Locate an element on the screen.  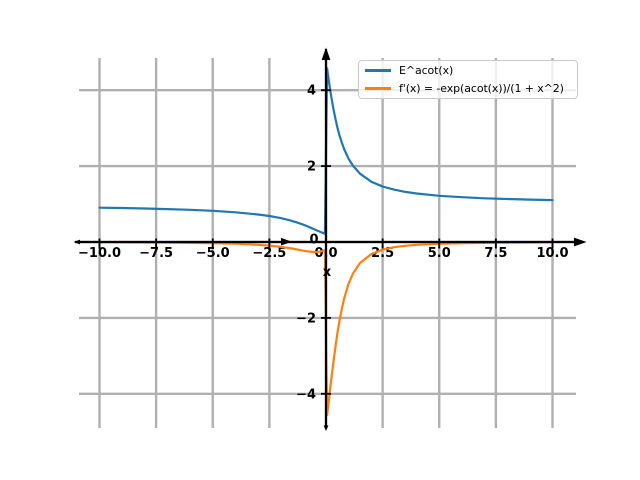
y-axis-bottom-arrow-icon is located at coordinates (326, 428).